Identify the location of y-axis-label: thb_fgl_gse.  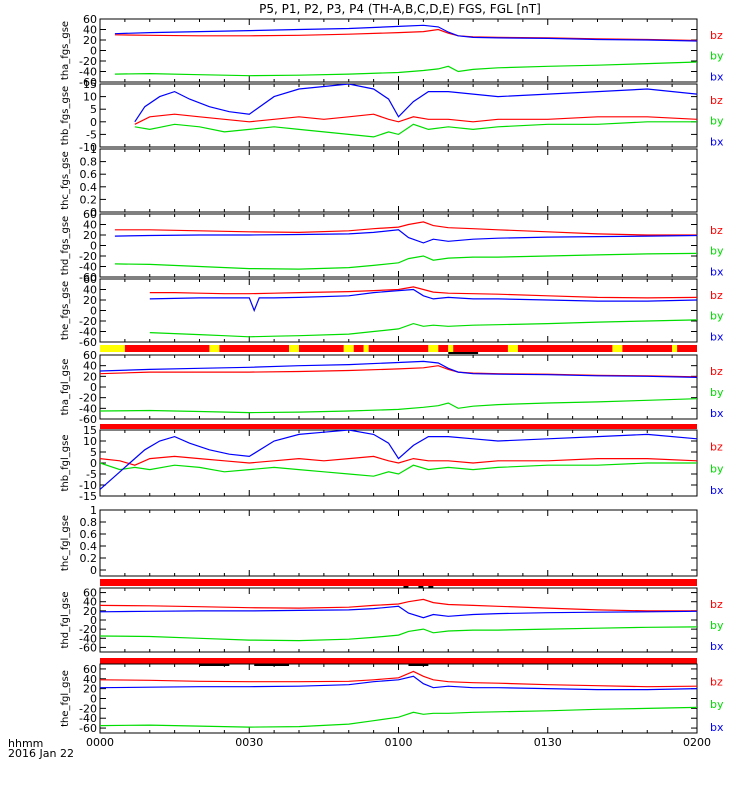
(65, 463).